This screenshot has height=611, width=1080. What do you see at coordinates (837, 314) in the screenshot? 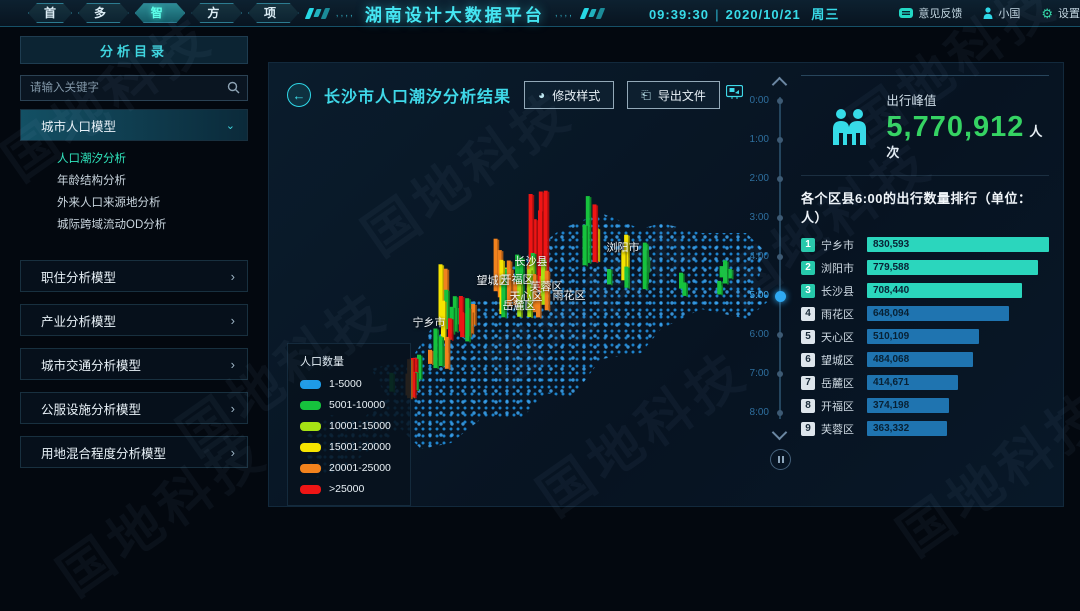
I see `rank-district-name: 雨花区` at bounding box center [837, 314].